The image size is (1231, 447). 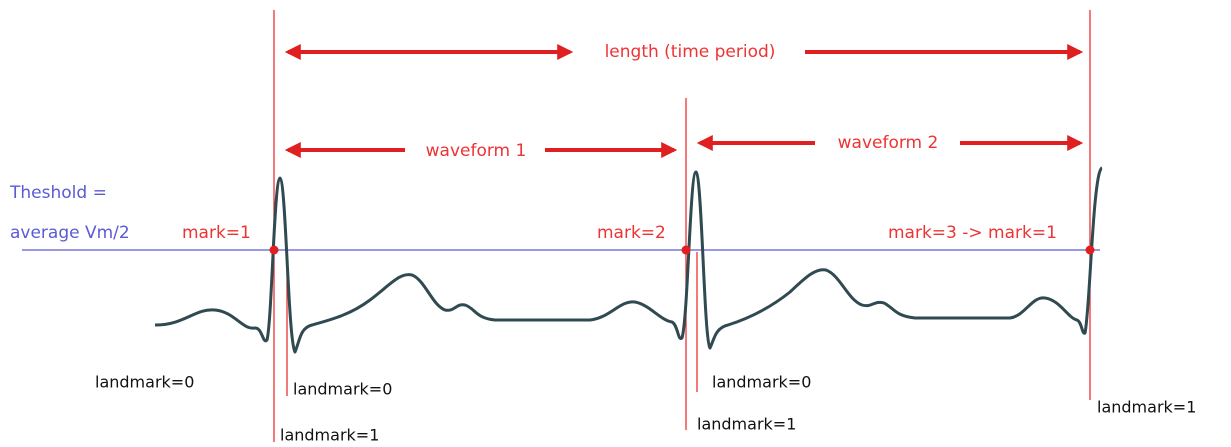 What do you see at coordinates (682, 250) in the screenshot?
I see `threshold-crossings` at bounding box center [682, 250].